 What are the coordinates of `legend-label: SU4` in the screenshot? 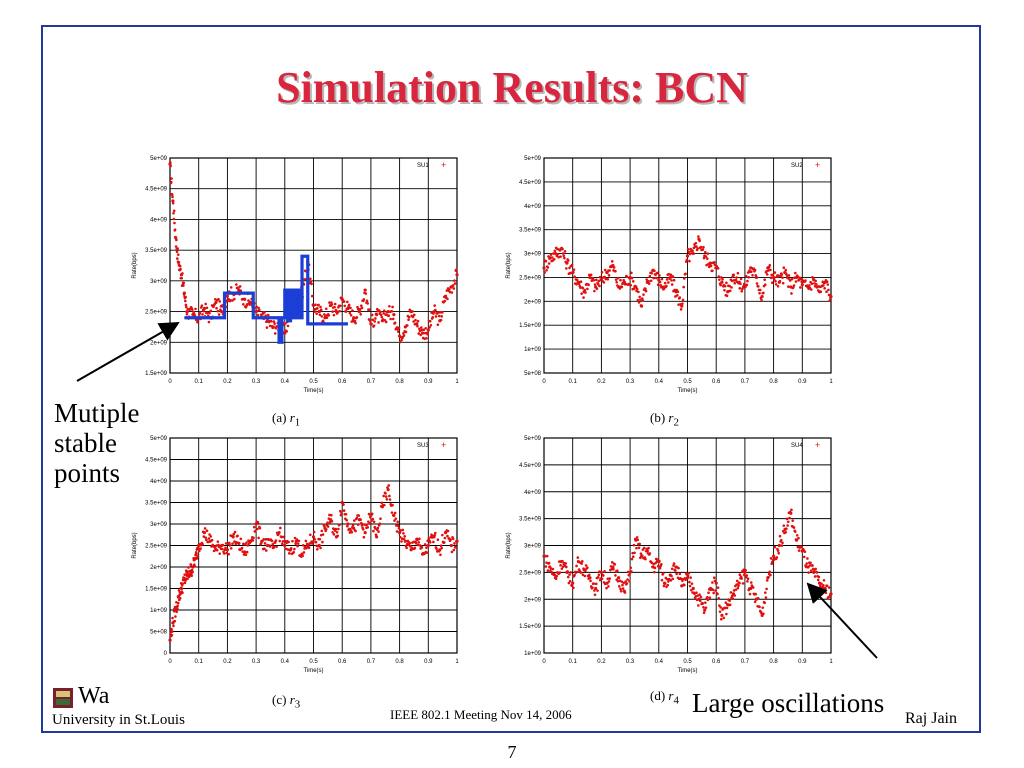 It's located at (797, 446).